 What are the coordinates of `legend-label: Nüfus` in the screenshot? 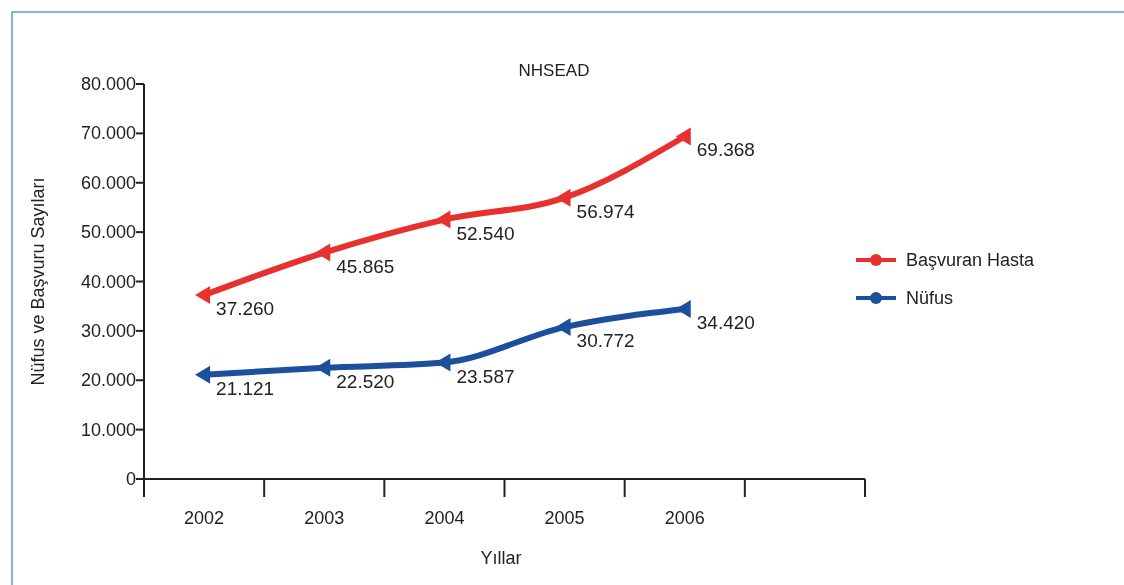 It's located at (930, 298).